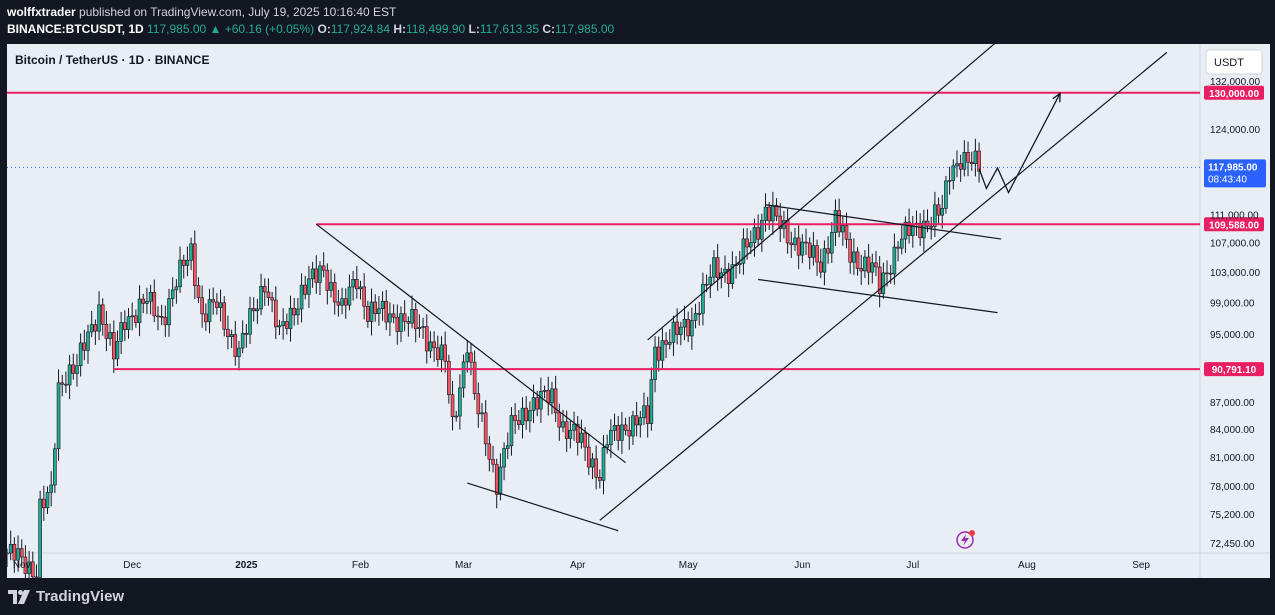 The image size is (1275, 615). I want to click on currency-button: USDT, so click(1234, 62).